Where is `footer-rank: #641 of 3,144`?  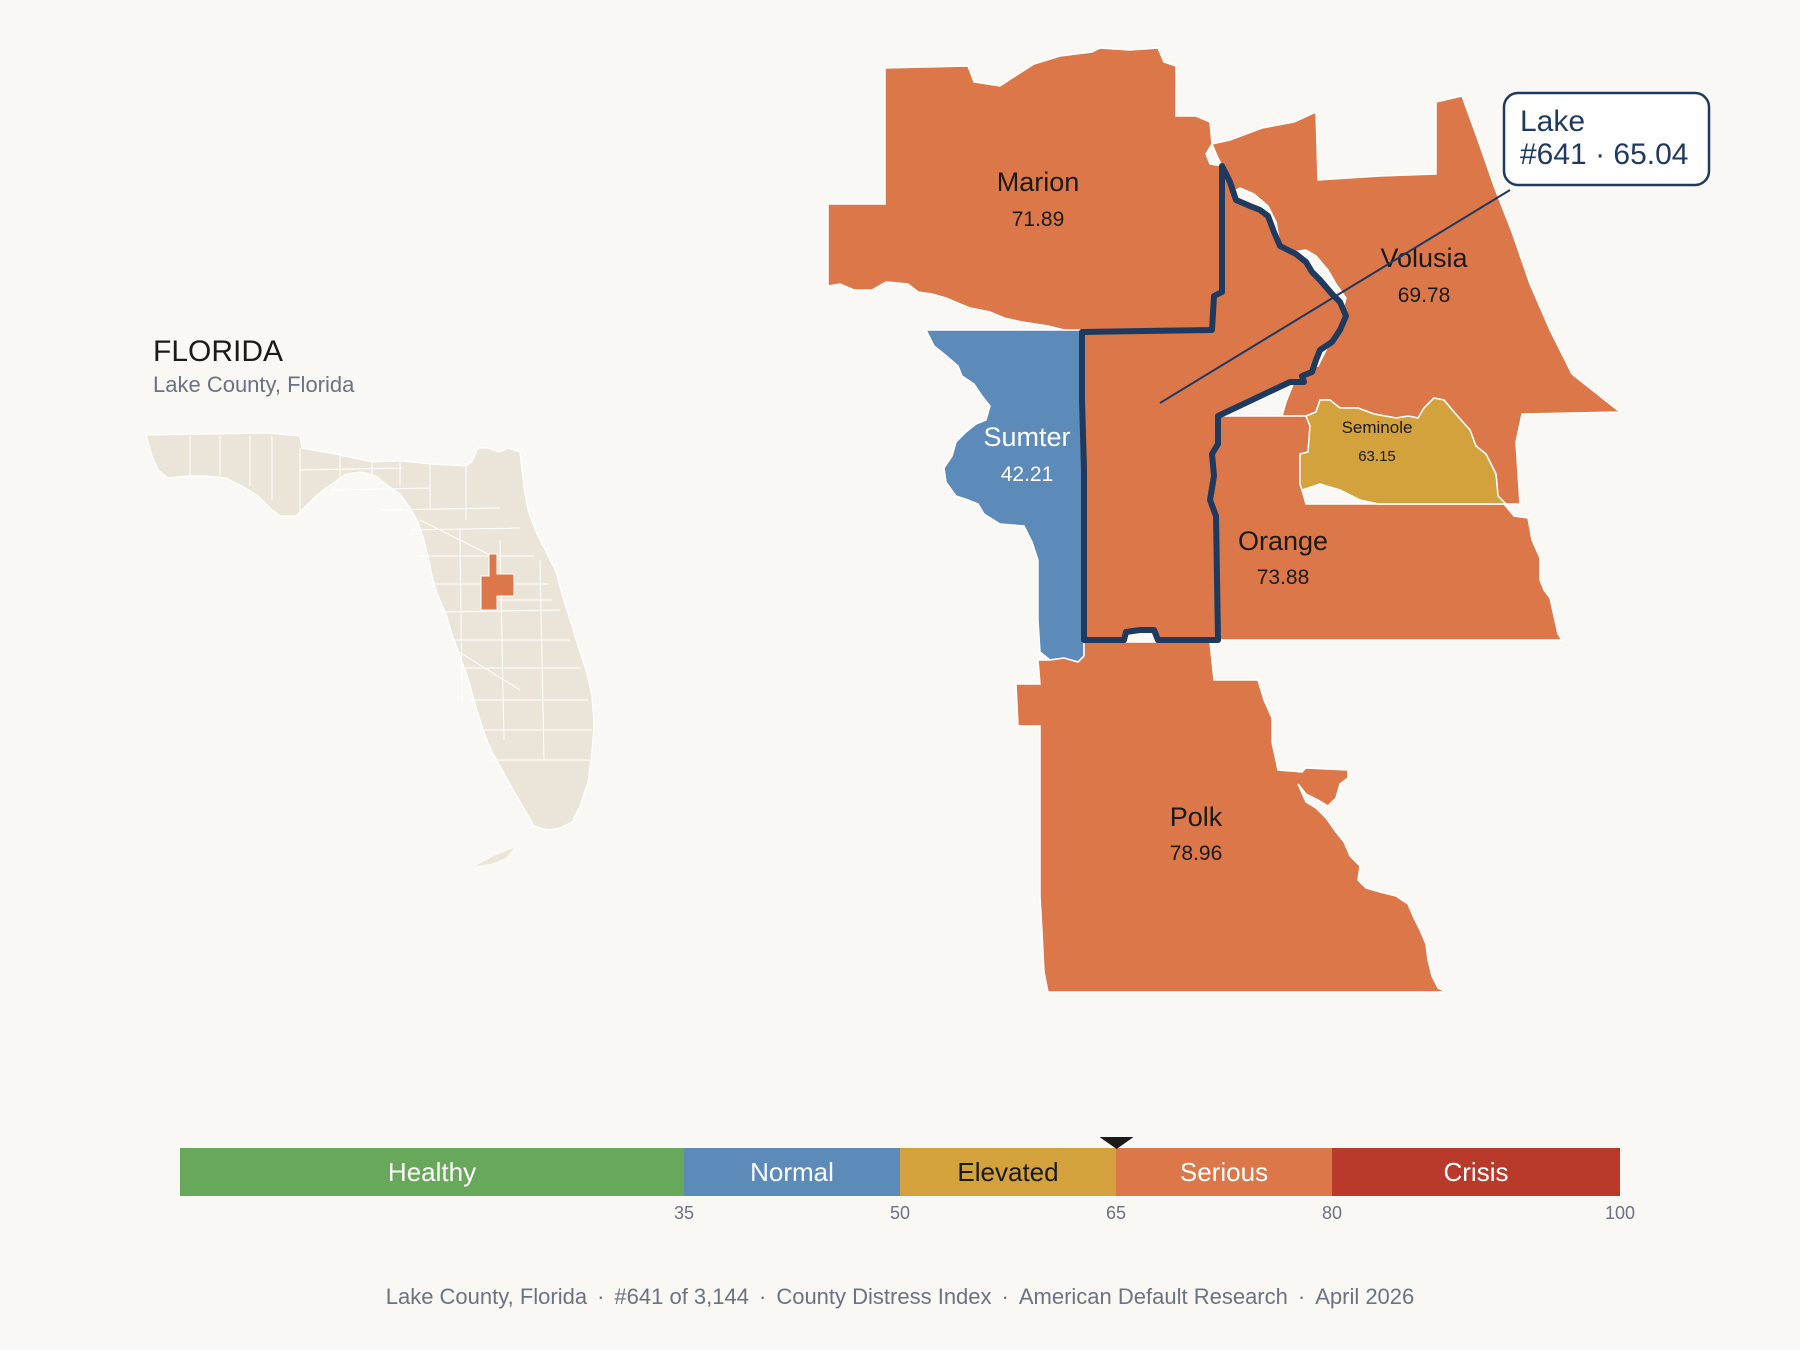
footer-rank: #641 of 3,144 is located at coordinates (681, 1296).